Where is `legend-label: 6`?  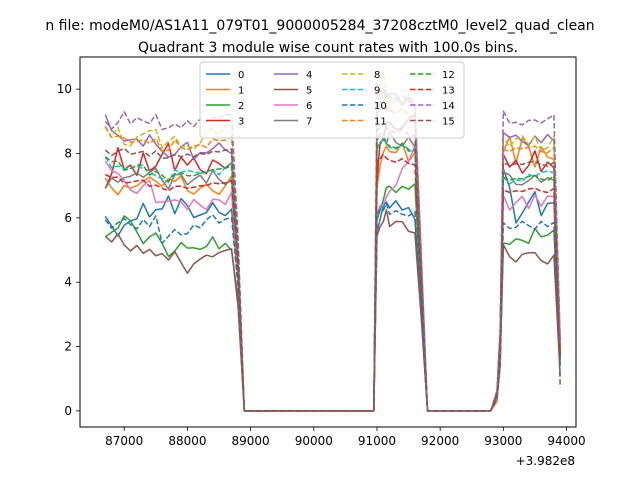 legend-label: 6 is located at coordinates (309, 106).